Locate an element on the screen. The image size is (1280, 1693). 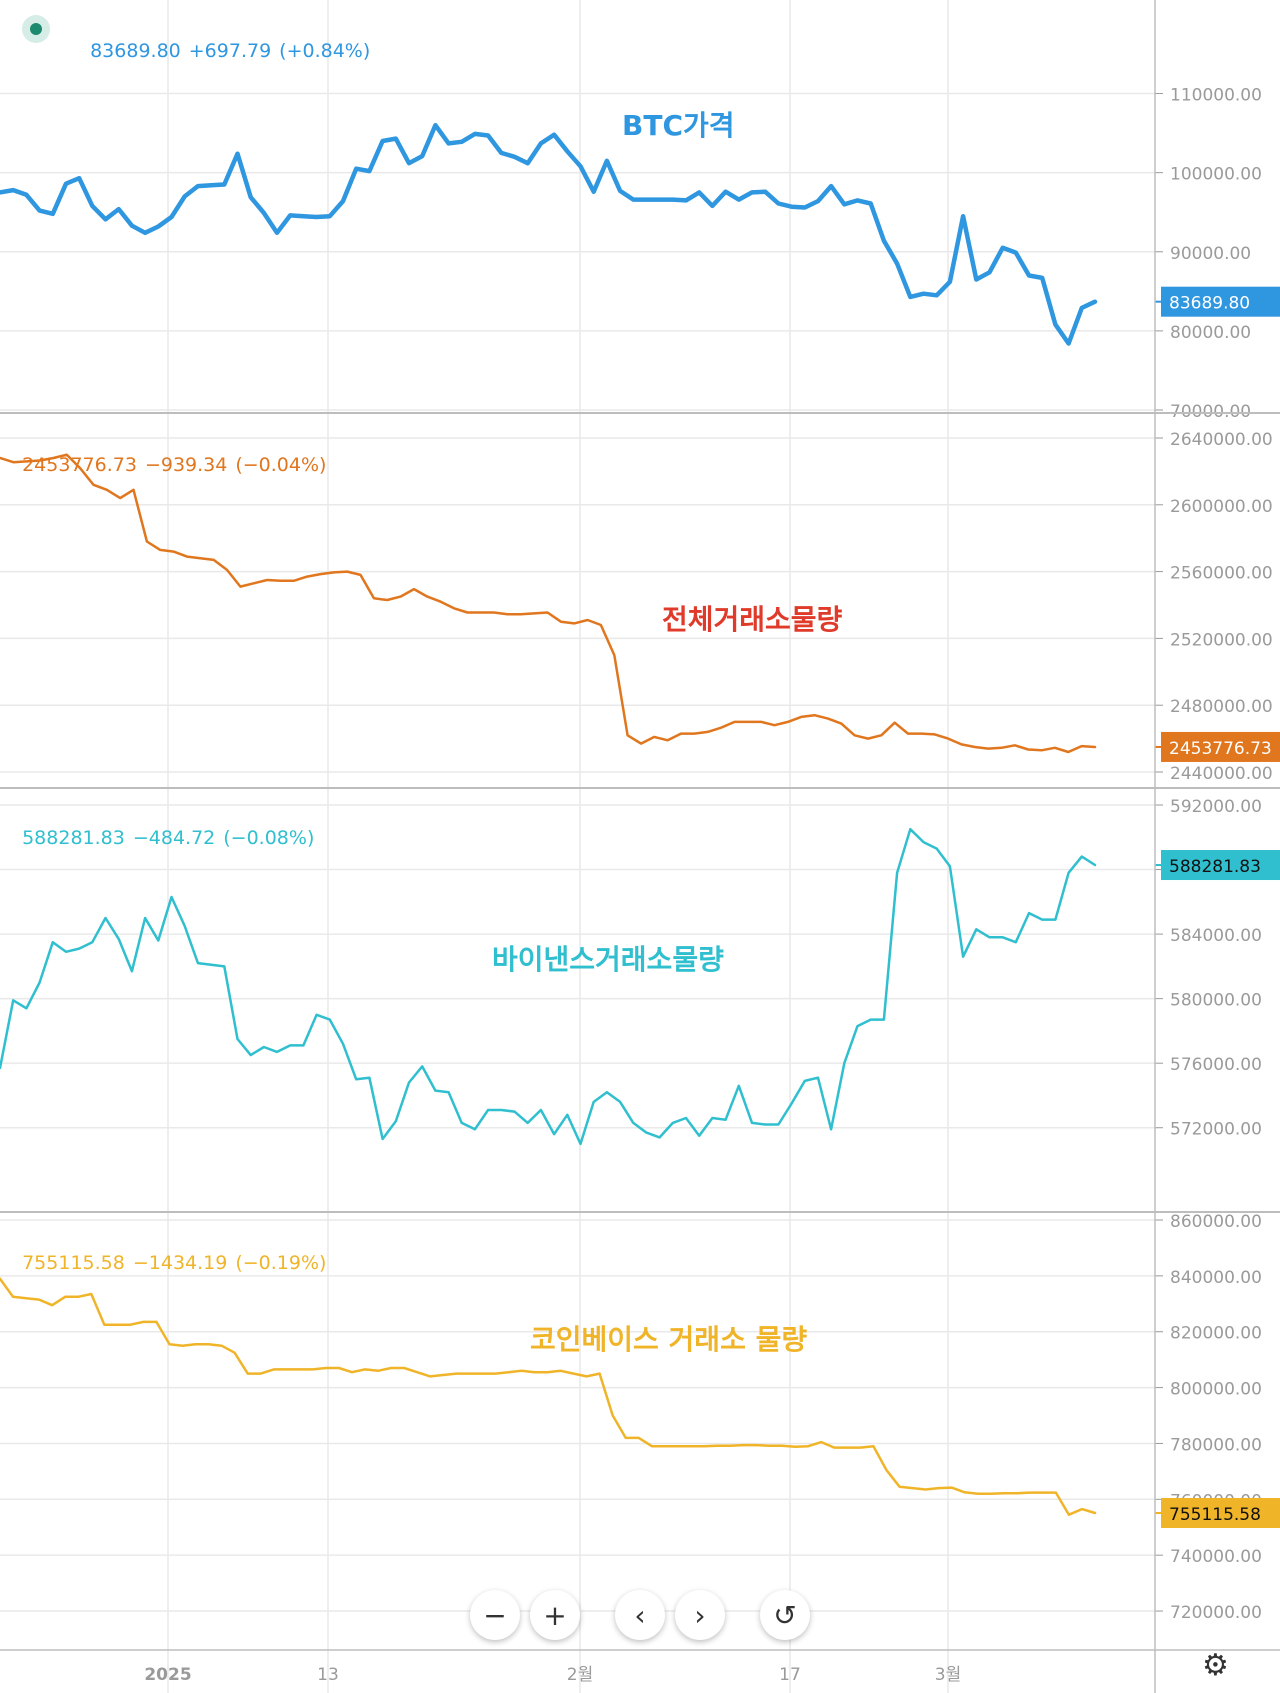
binance-annotation: 바이낸스거래소물량 is located at coordinates (608, 959).